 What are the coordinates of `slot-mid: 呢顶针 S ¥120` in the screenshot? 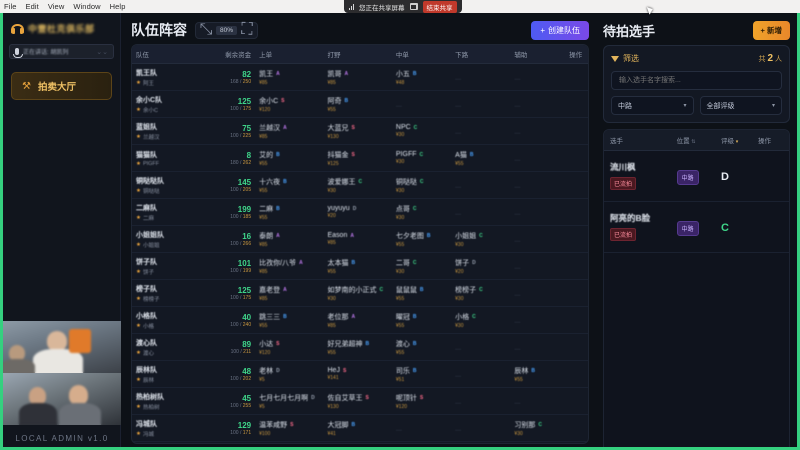 It's located at (421, 401).